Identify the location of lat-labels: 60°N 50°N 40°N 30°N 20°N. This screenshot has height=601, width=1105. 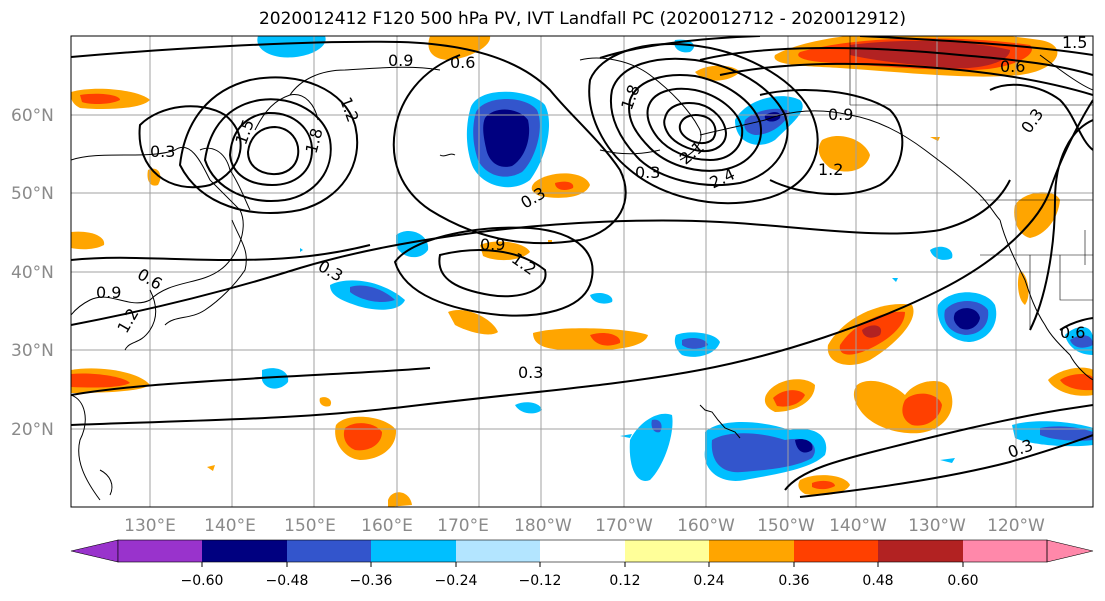
(32, 273).